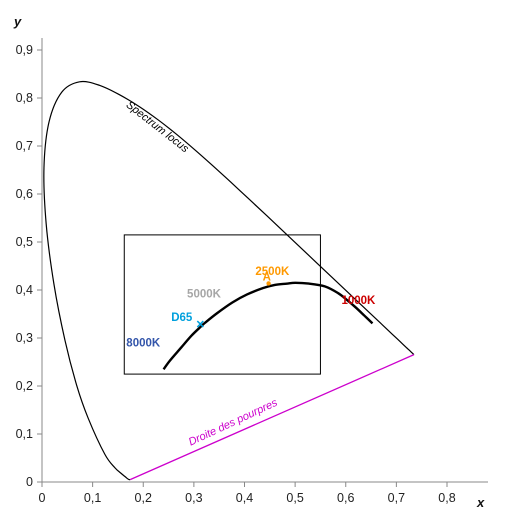 Image resolution: width=505 pixels, height=515 pixels. I want to click on illuminant-a-marker, so click(268, 283).